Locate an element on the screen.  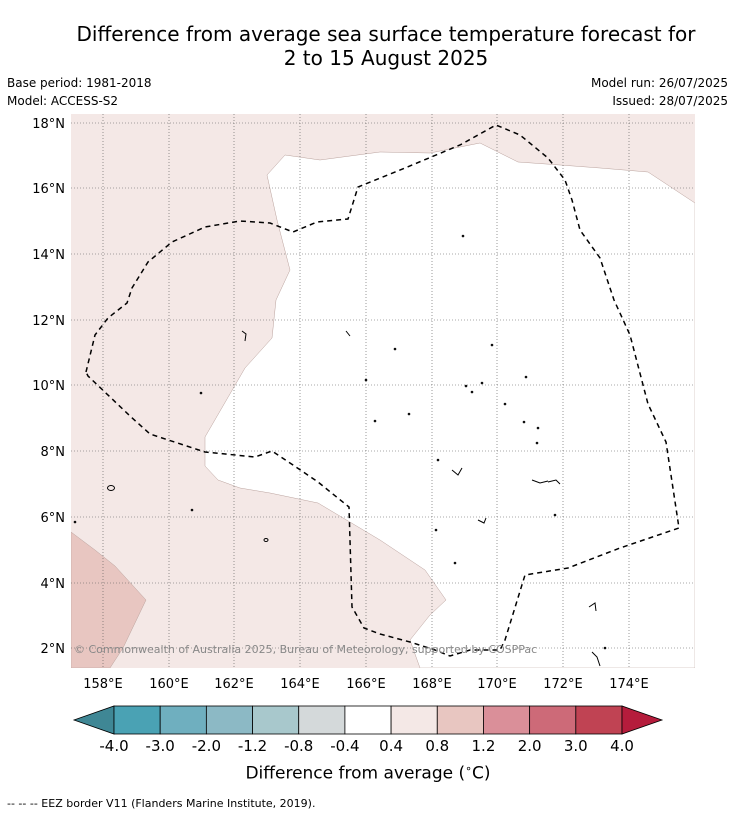
colorbar-tick-label: 0.8 is located at coordinates (437, 746).